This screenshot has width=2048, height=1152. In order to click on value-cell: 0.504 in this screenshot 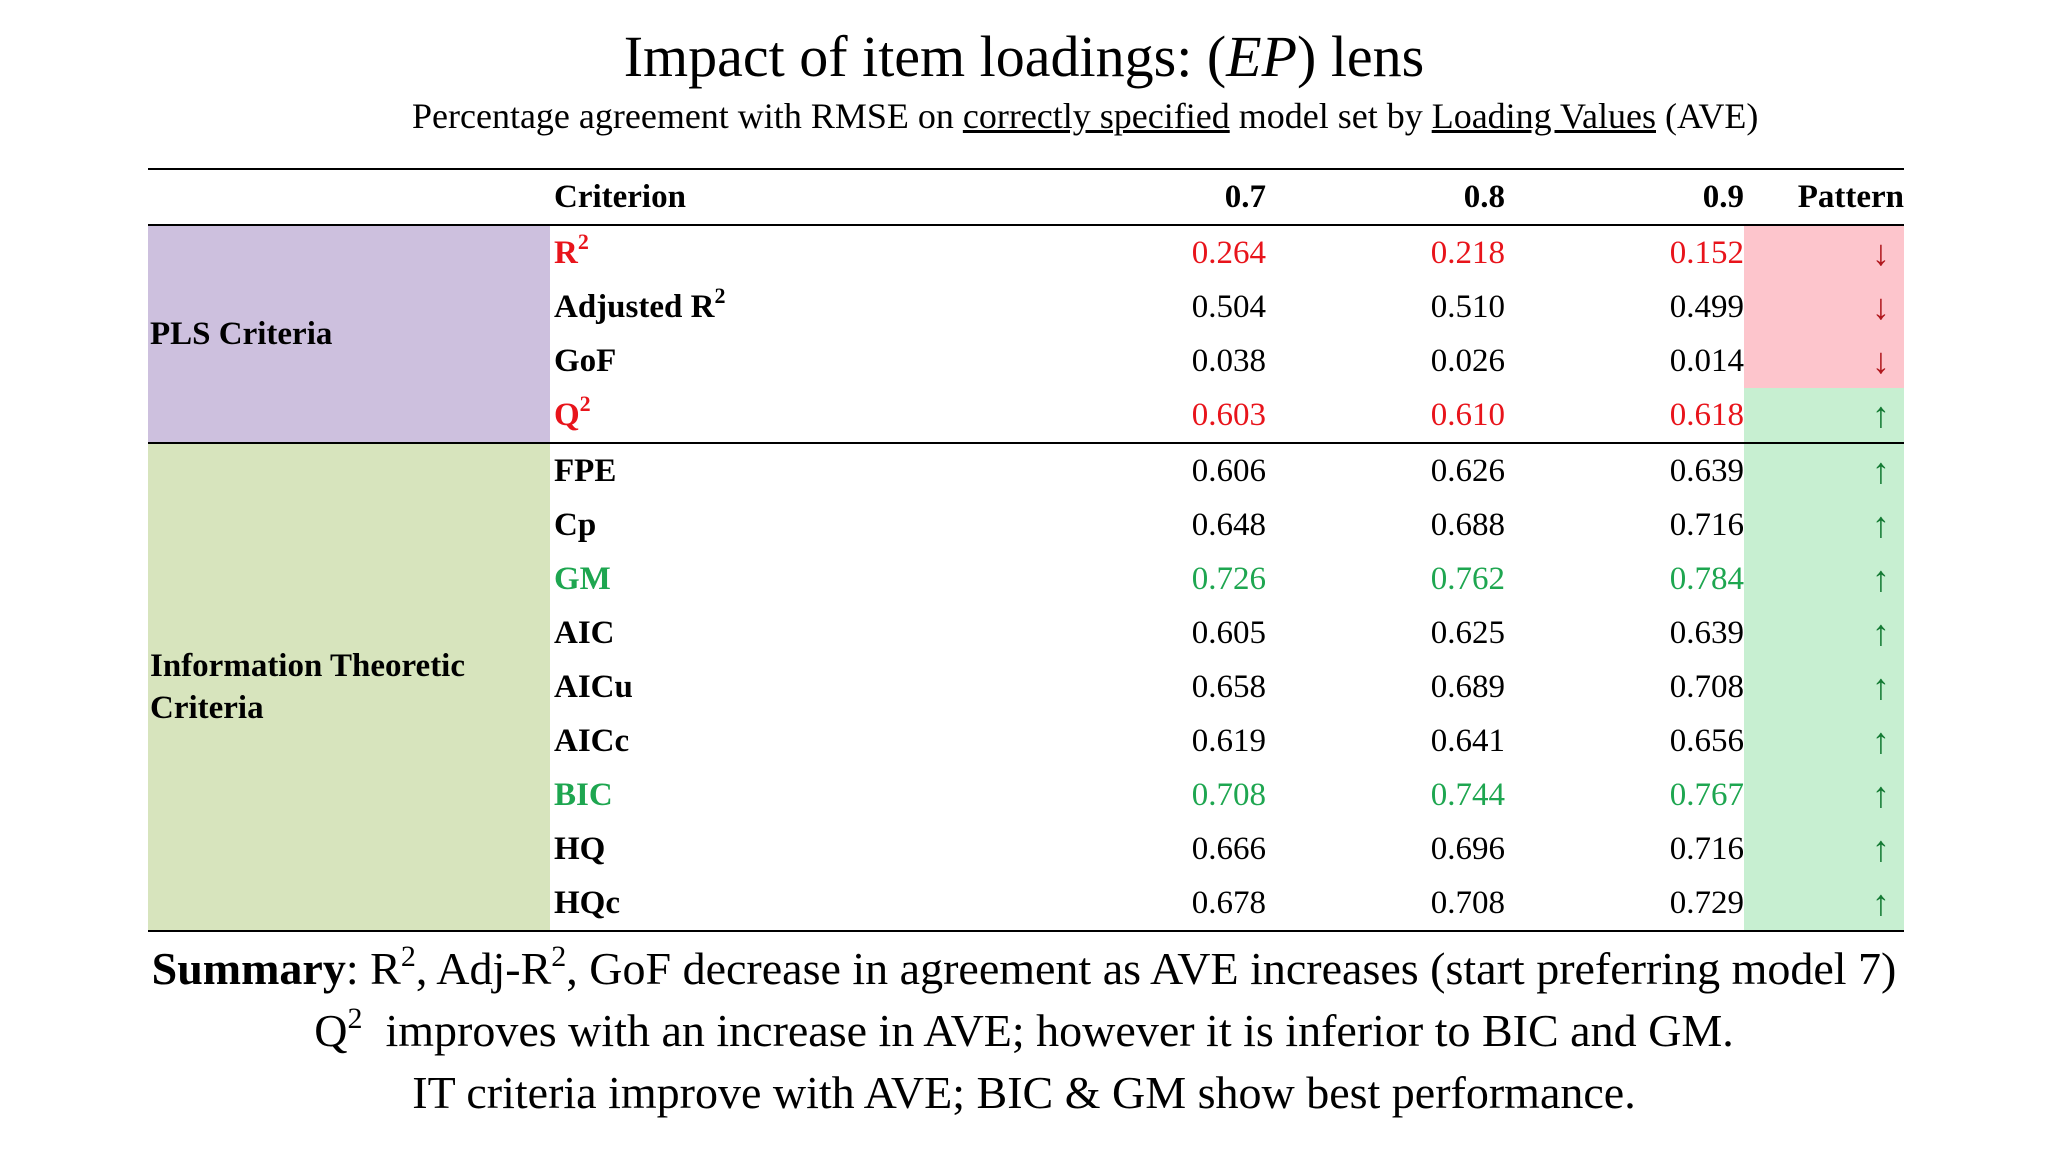, I will do `click(1228, 307)`.